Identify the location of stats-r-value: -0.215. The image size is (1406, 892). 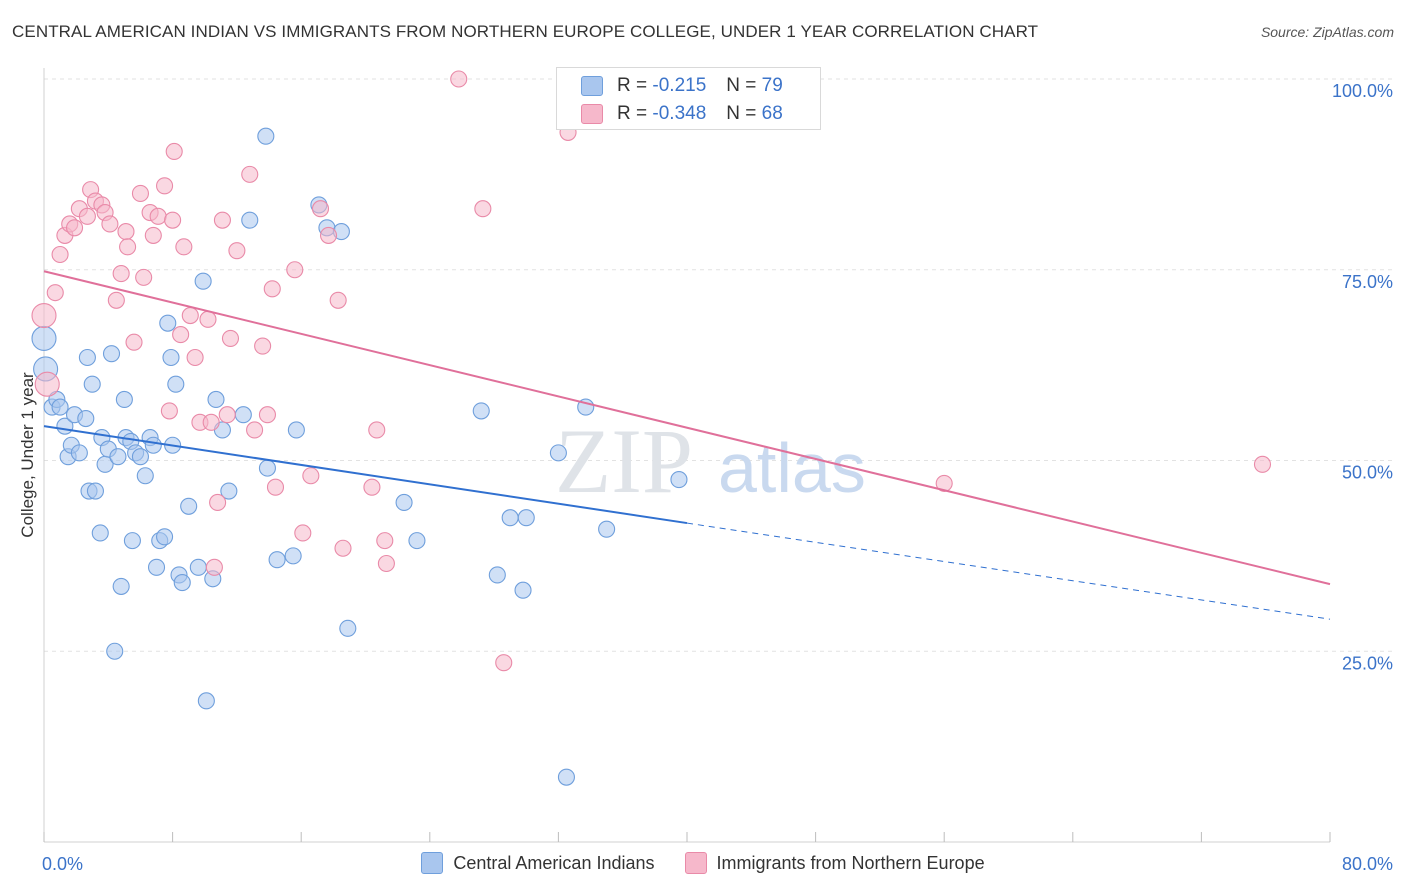
(679, 85).